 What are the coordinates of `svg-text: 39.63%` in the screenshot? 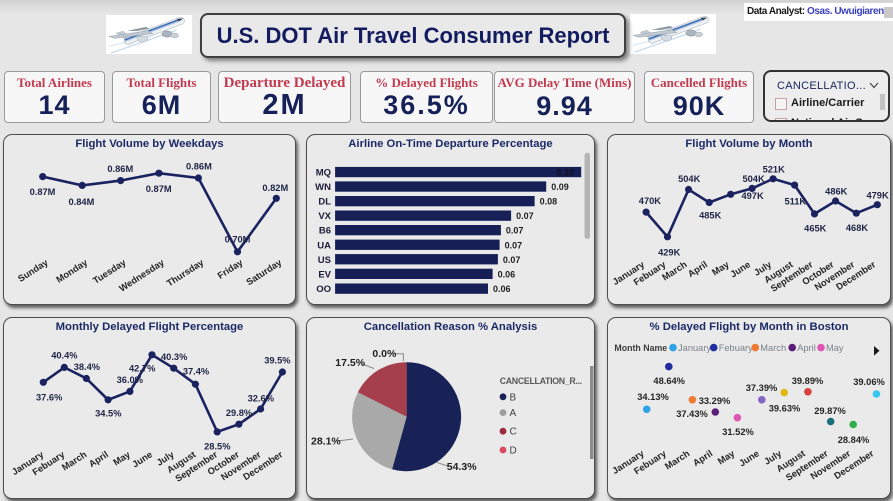 It's located at (785, 409).